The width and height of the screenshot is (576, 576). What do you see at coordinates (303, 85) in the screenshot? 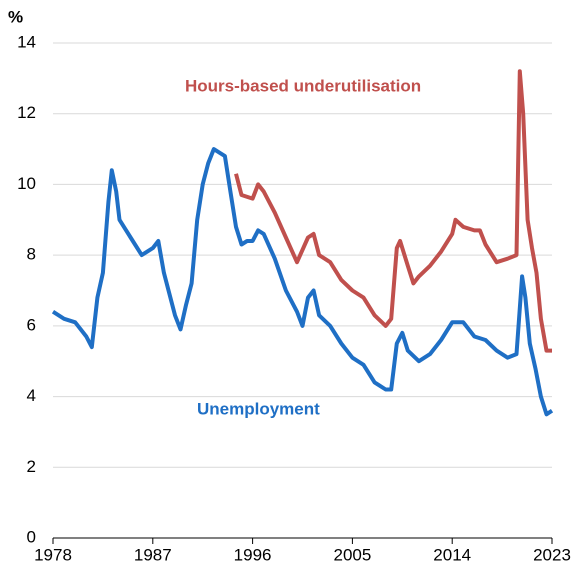
I see `series-label: Hours-based underutilisation` at bounding box center [303, 85].